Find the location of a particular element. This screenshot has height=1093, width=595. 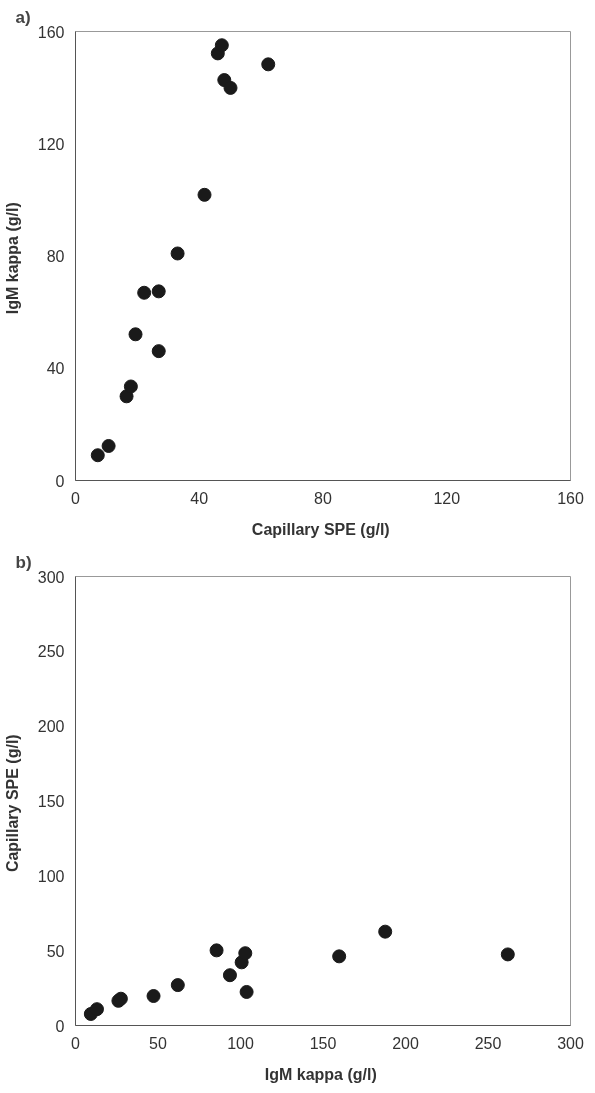

y-tick-label: 50 is located at coordinates (55, 951).